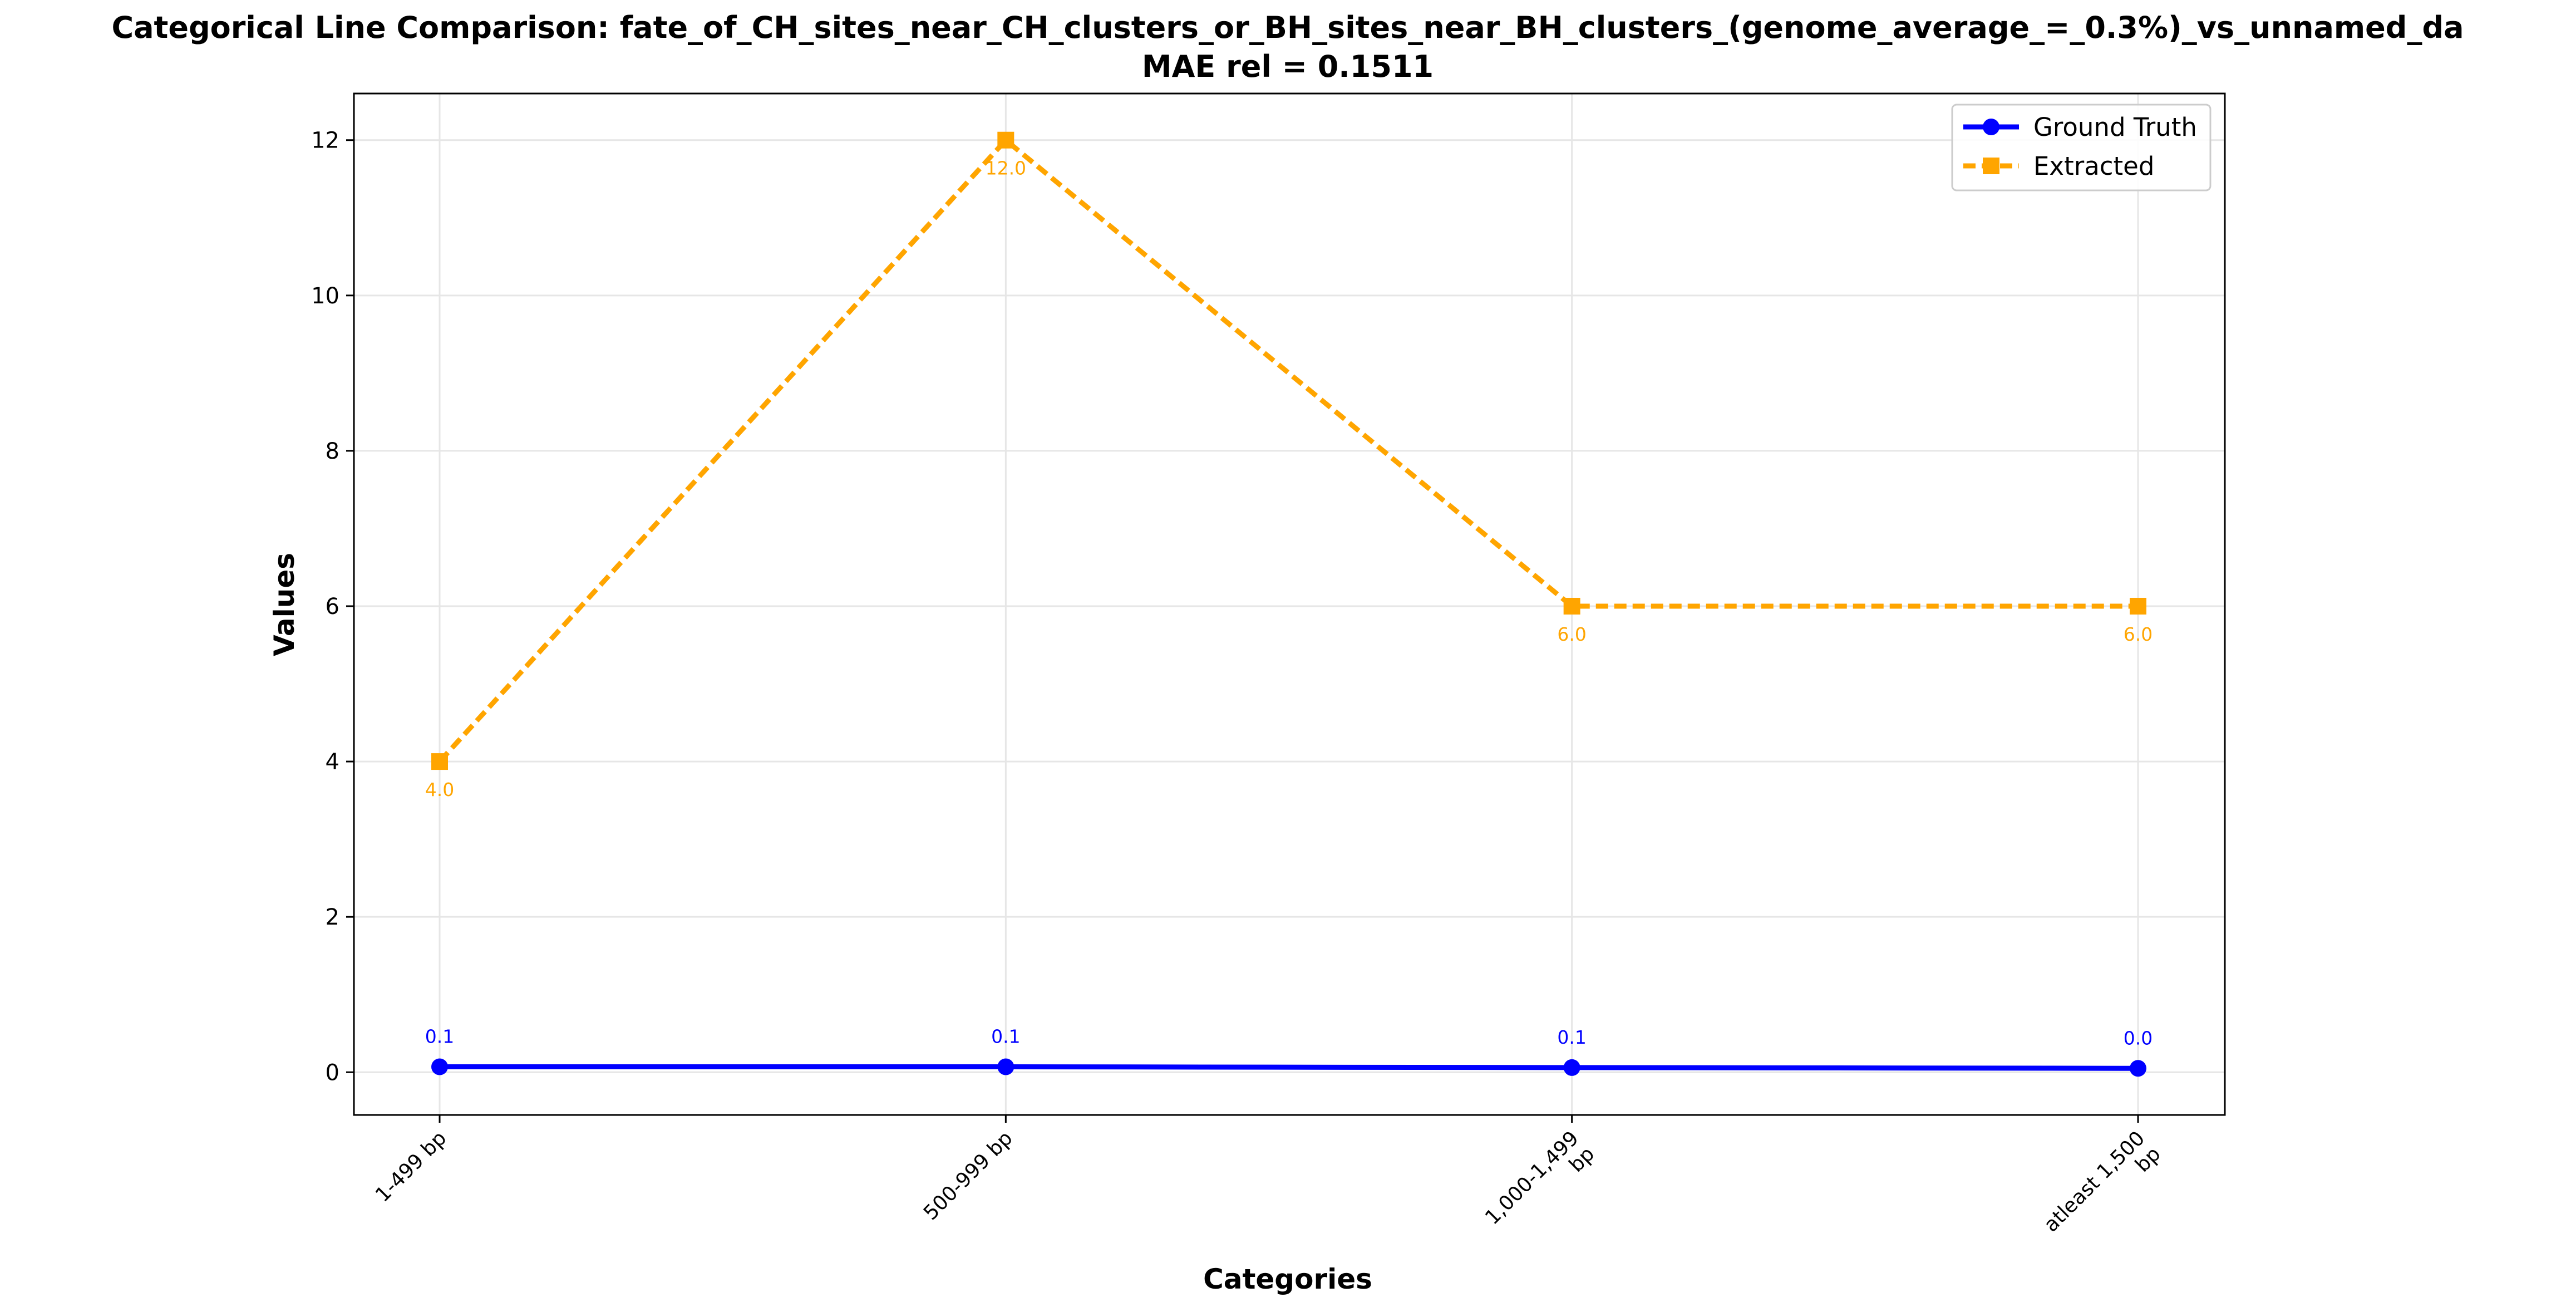 The width and height of the screenshot is (2576, 1312). What do you see at coordinates (332, 917) in the screenshot?
I see `y-tick-label: 2` at bounding box center [332, 917].